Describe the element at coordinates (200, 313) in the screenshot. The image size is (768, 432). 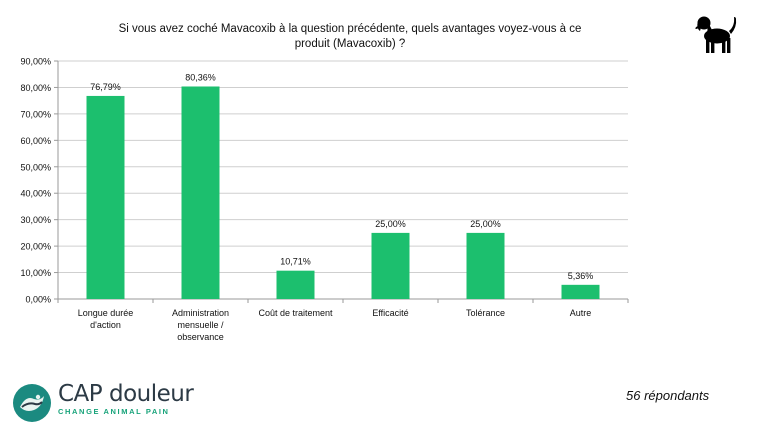
I see `x-tick-label: Administration` at that location.